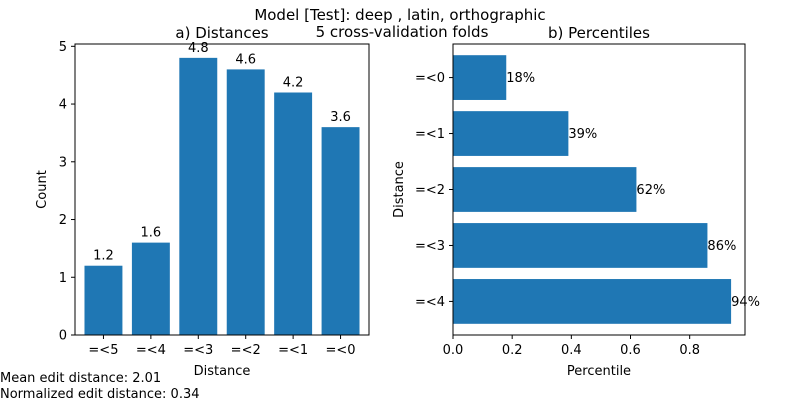 The image size is (800, 402). What do you see at coordinates (103, 300) in the screenshot?
I see `bar-=<5` at bounding box center [103, 300].